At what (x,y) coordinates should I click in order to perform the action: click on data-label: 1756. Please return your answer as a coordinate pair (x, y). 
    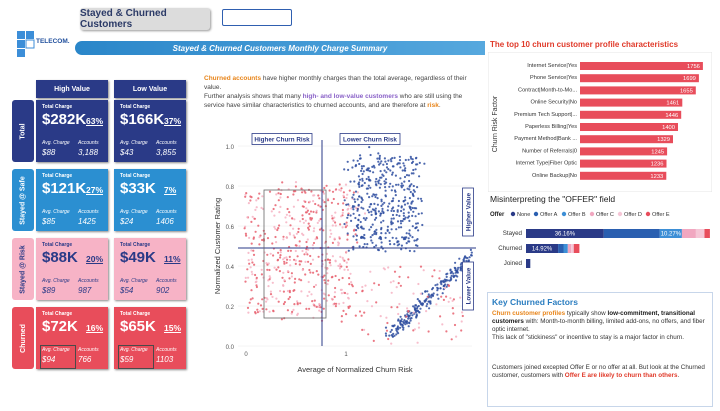
    Looking at the image, I should click on (693, 67).